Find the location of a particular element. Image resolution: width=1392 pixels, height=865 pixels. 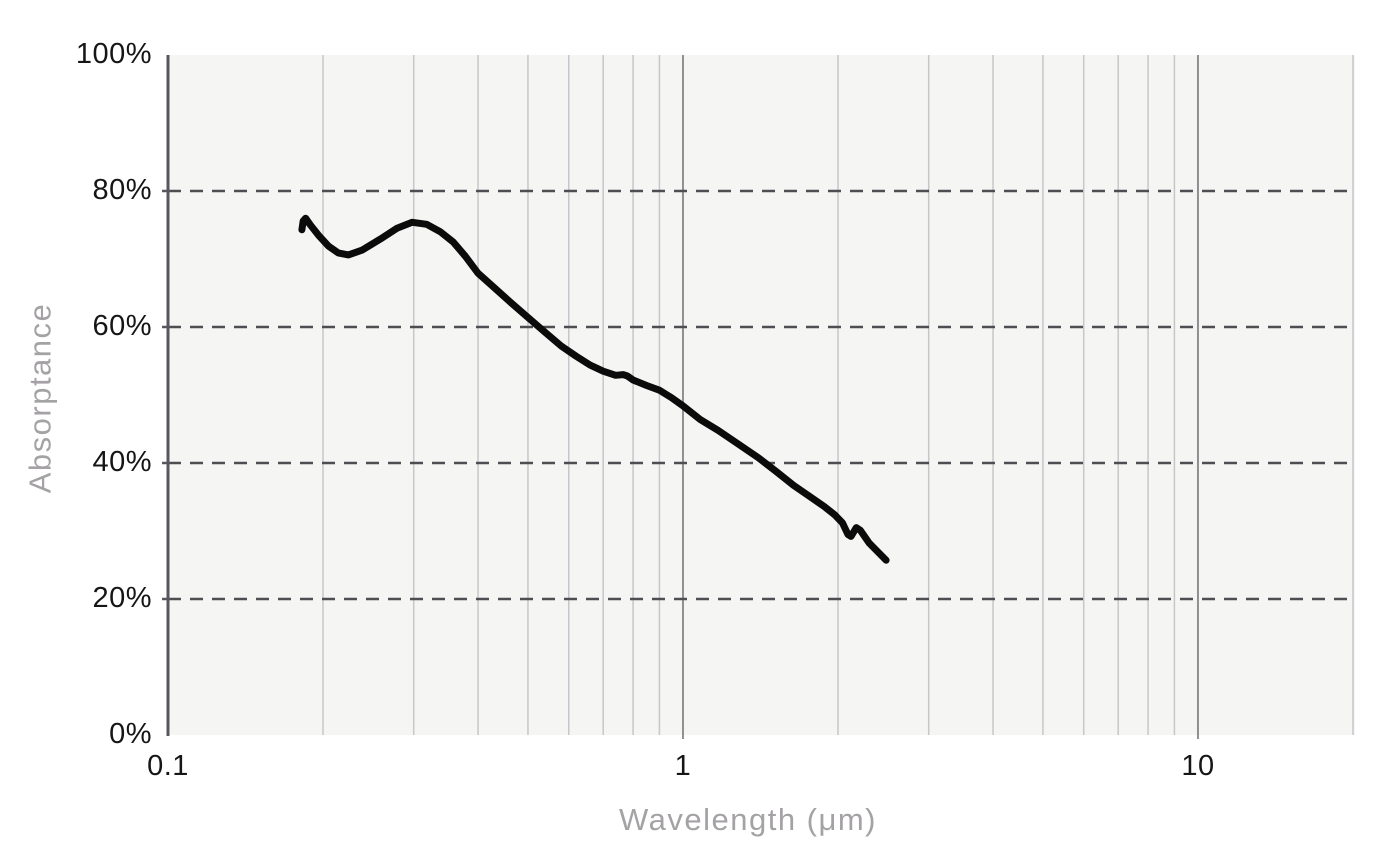

x-tick-label: 10 is located at coordinates (1198, 766).